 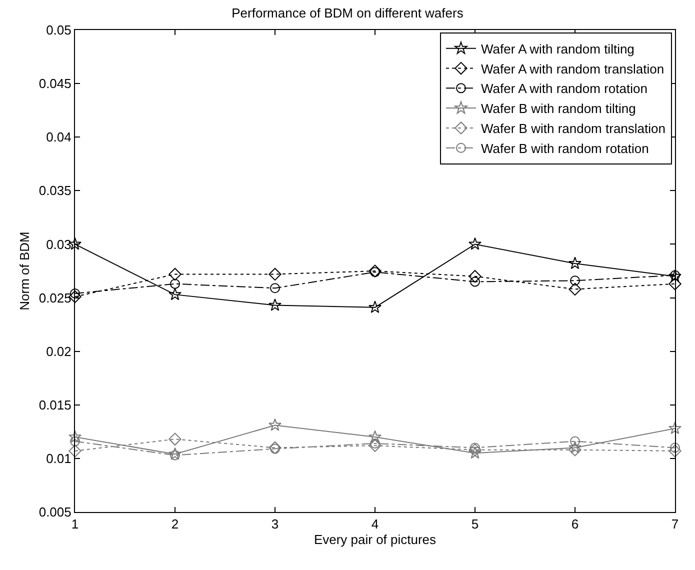 What do you see at coordinates (24, 271) in the screenshot?
I see `y-axis-title: Norm of BDM` at bounding box center [24, 271].